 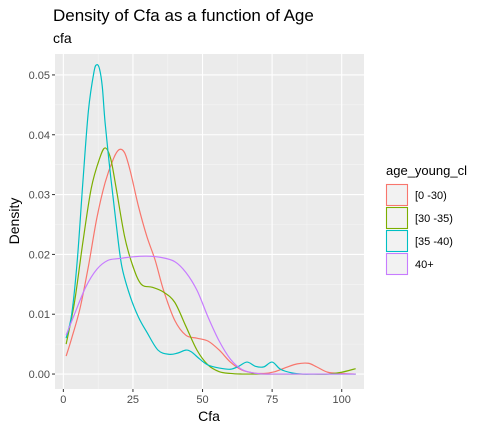 What do you see at coordinates (202, 400) in the screenshot?
I see `x-tick-label: 50` at bounding box center [202, 400].